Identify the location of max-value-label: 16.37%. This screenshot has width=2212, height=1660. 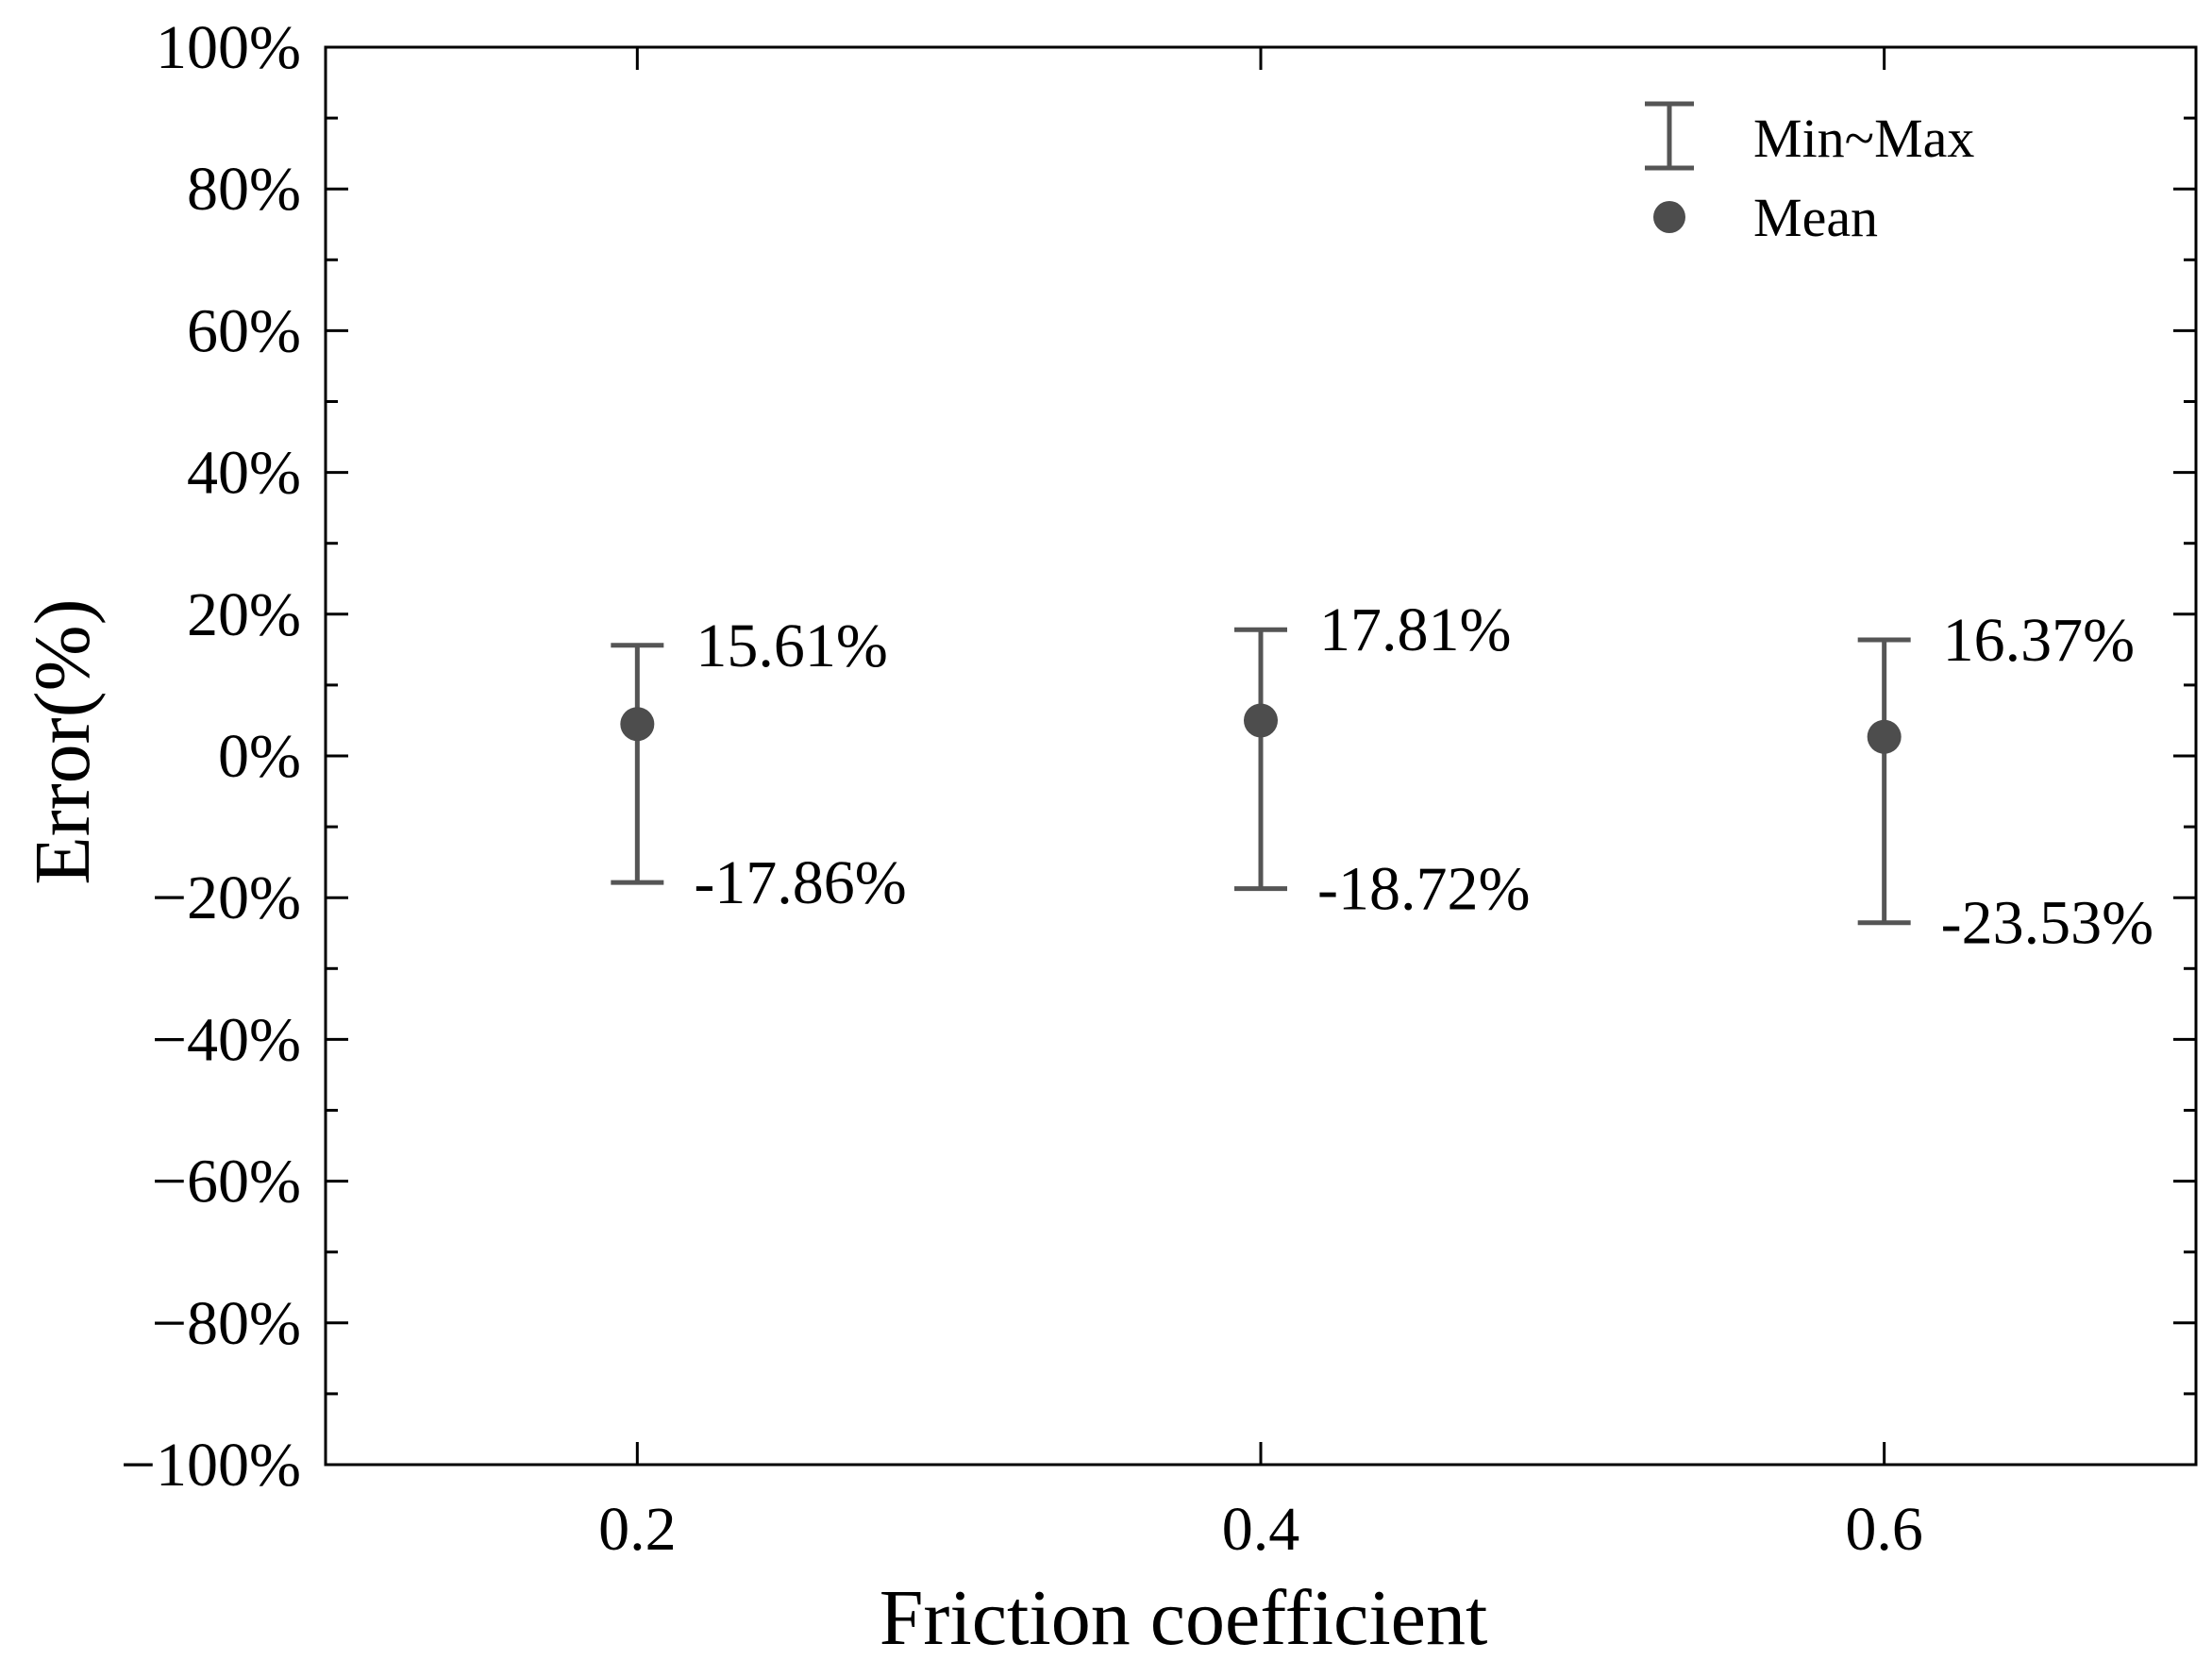
(2039, 640).